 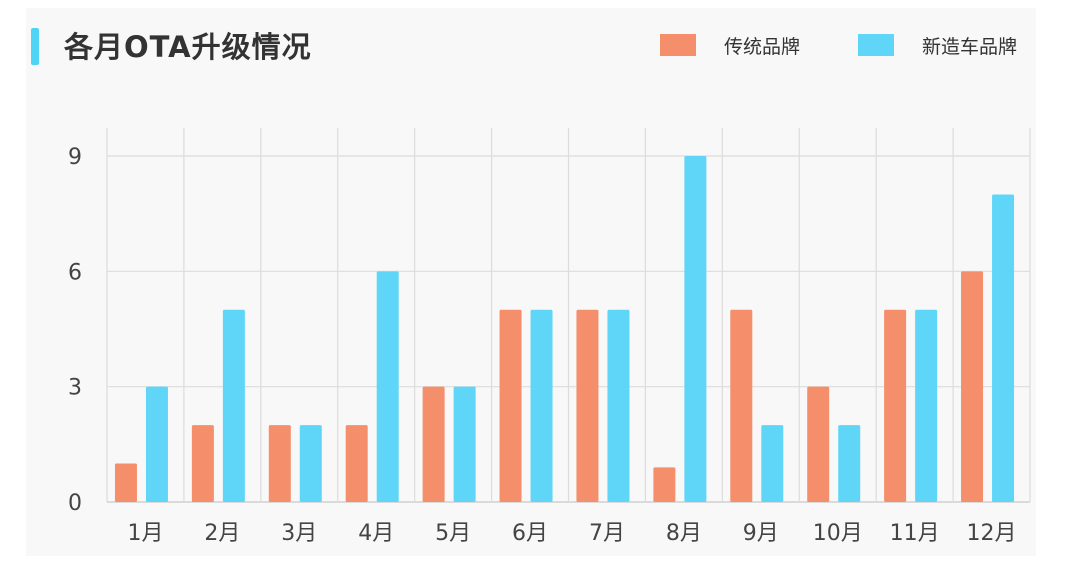 I want to click on chart-title: 各月OTA升级情况, so click(x=188, y=47).